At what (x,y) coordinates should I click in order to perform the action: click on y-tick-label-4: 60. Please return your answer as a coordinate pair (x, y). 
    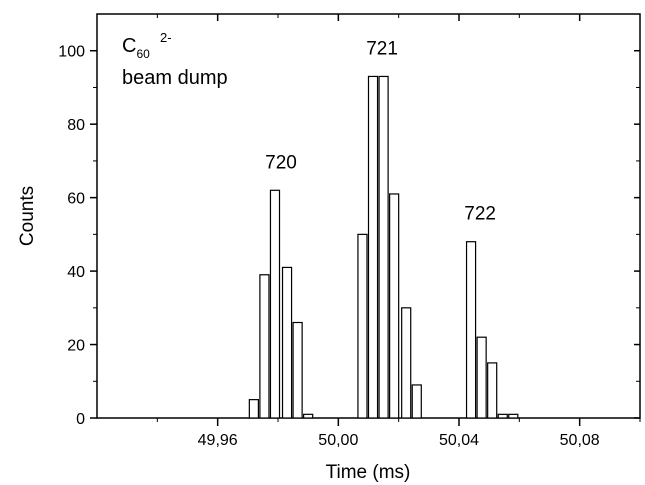
    Looking at the image, I should click on (76, 199).